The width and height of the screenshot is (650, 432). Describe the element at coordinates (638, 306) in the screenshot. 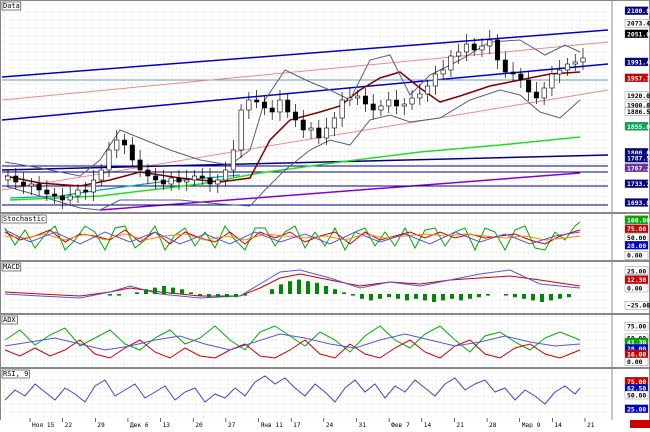

I see `scale-label: -25.00` at that location.